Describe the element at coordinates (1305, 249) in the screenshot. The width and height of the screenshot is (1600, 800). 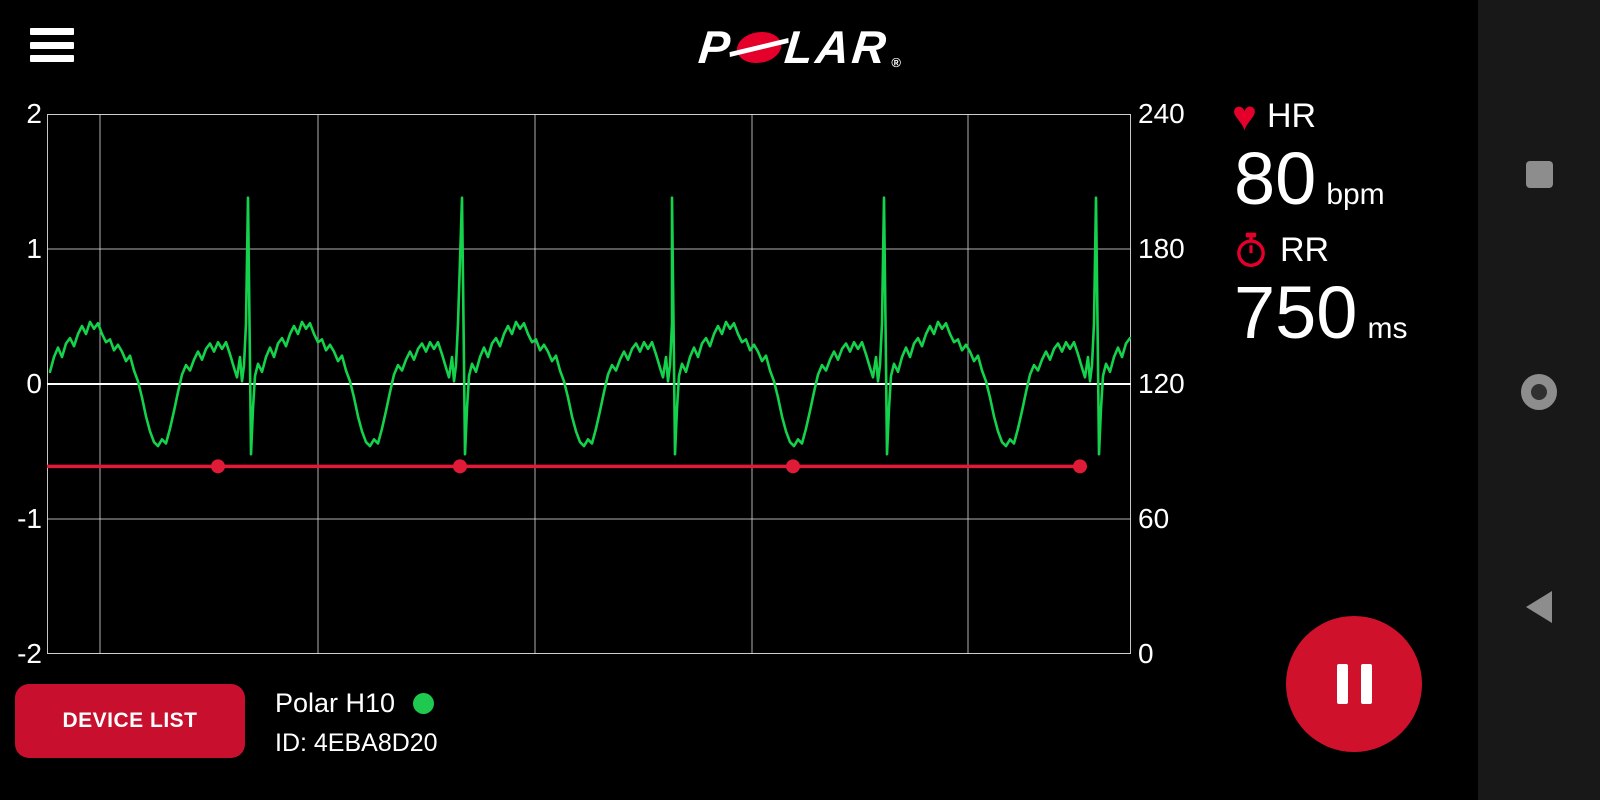
I see `rr-label: RR` at that location.